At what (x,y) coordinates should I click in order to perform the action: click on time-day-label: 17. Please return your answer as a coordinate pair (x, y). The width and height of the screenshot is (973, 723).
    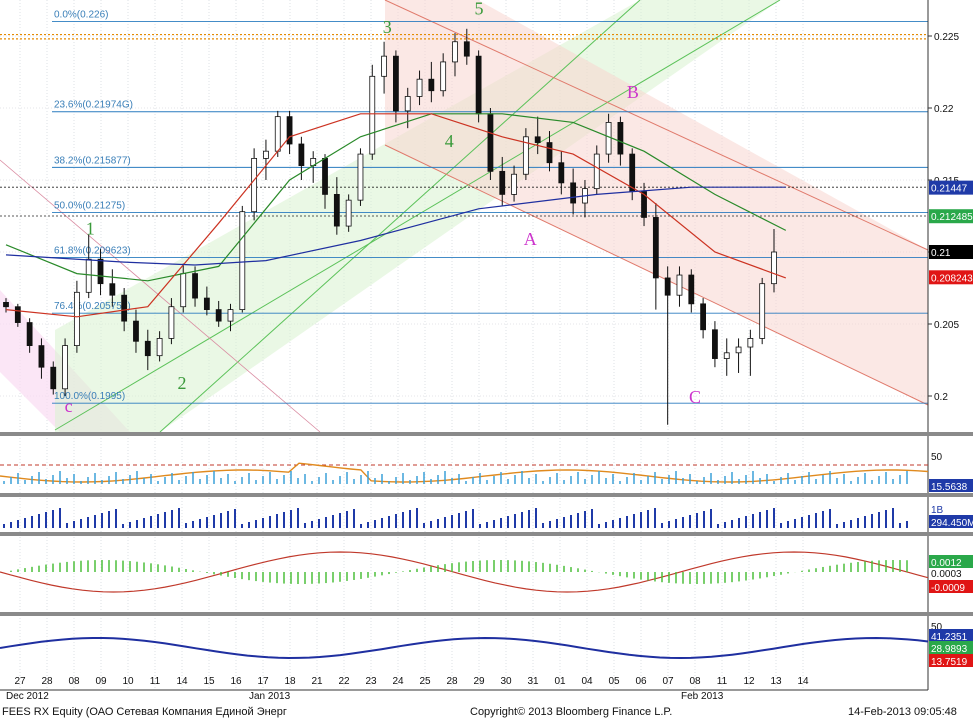
    Looking at the image, I should click on (263, 681).